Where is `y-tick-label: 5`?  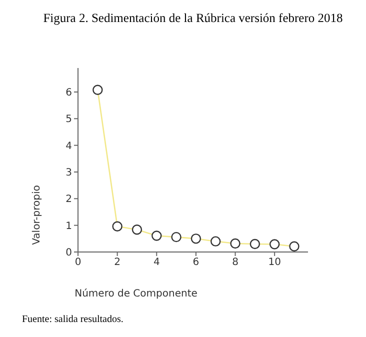 y-tick-label: 5 is located at coordinates (69, 120).